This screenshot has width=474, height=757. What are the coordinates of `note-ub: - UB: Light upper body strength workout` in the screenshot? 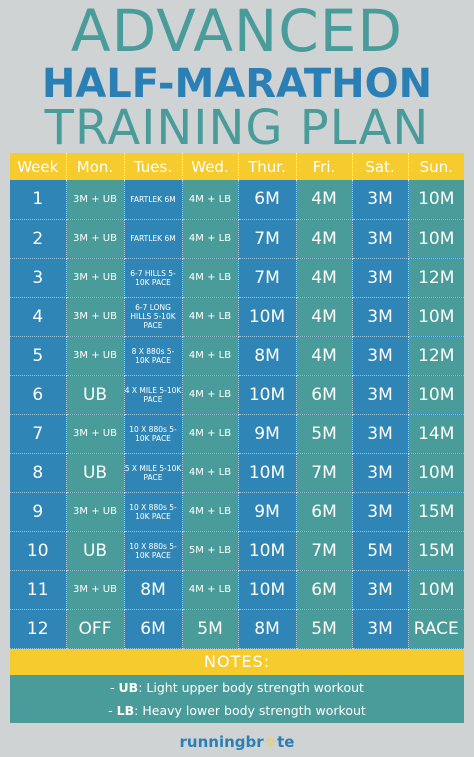 It's located at (237, 688).